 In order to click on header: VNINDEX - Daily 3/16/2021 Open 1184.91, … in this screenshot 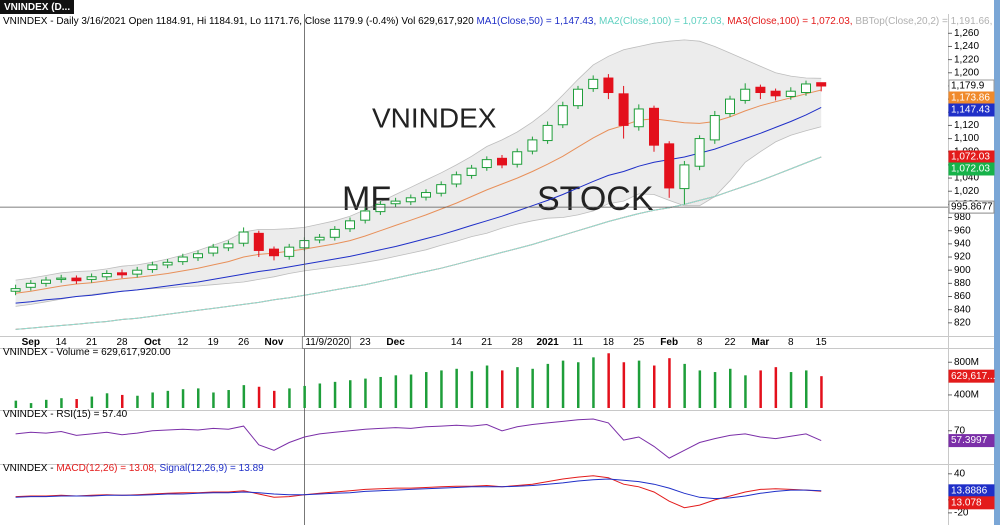, I will do `click(497, 21)`.